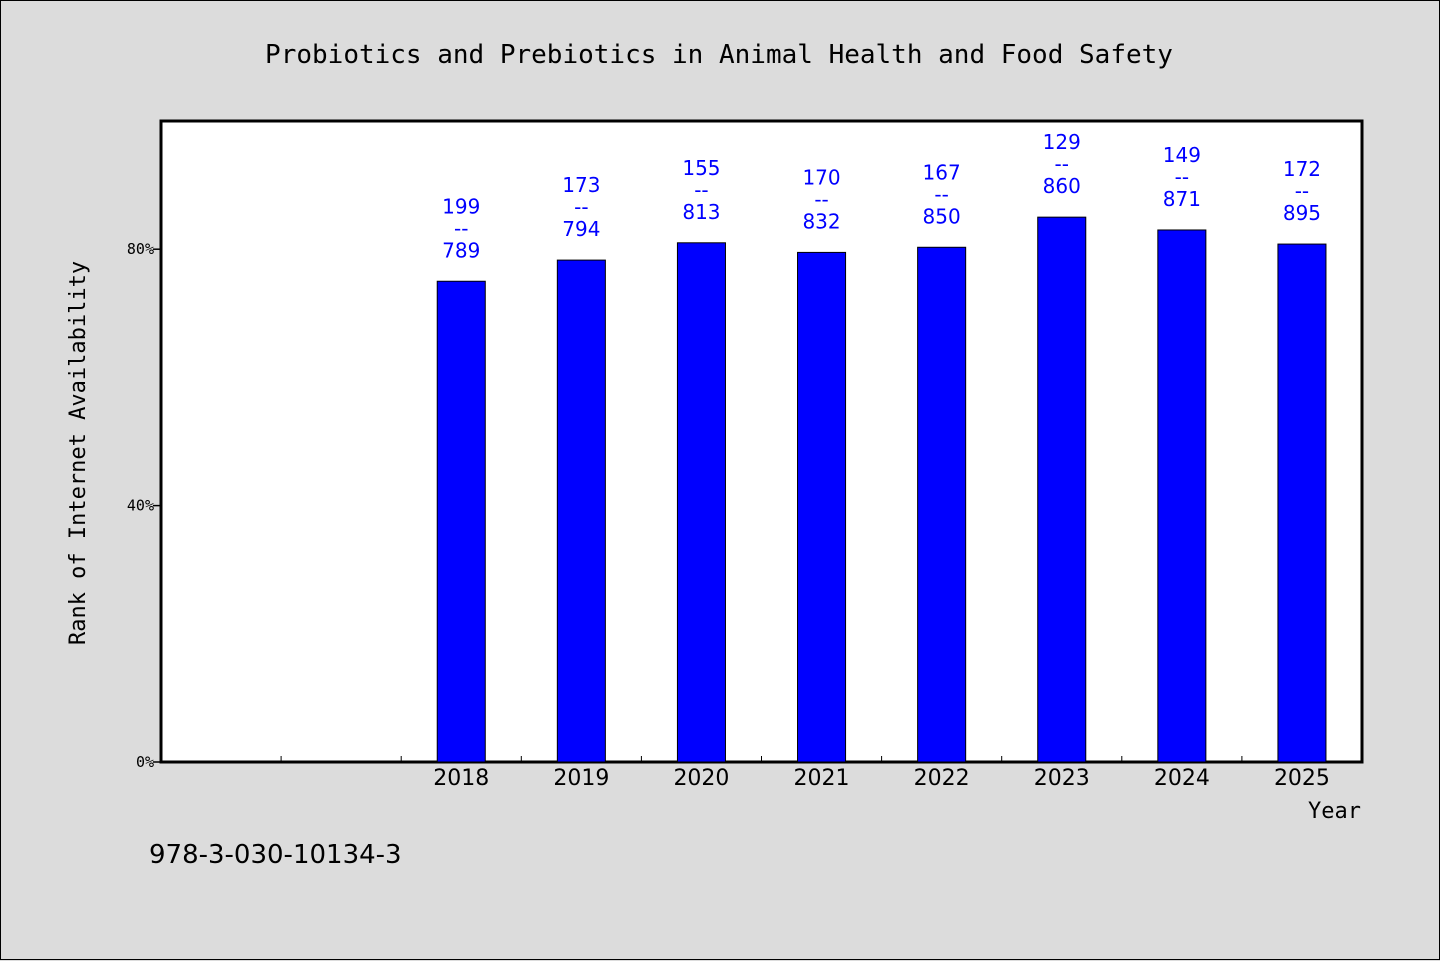 Image resolution: width=1440 pixels, height=961 pixels. Describe the element at coordinates (581, 185) in the screenshot. I see `data-label: 173` at that location.